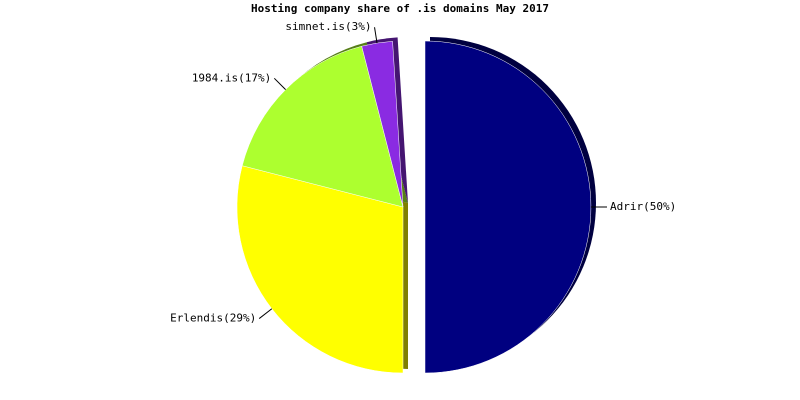 The image size is (800, 400). Describe the element at coordinates (231, 77) in the screenshot. I see `slice-label: 1984.is(17%)` at that location.